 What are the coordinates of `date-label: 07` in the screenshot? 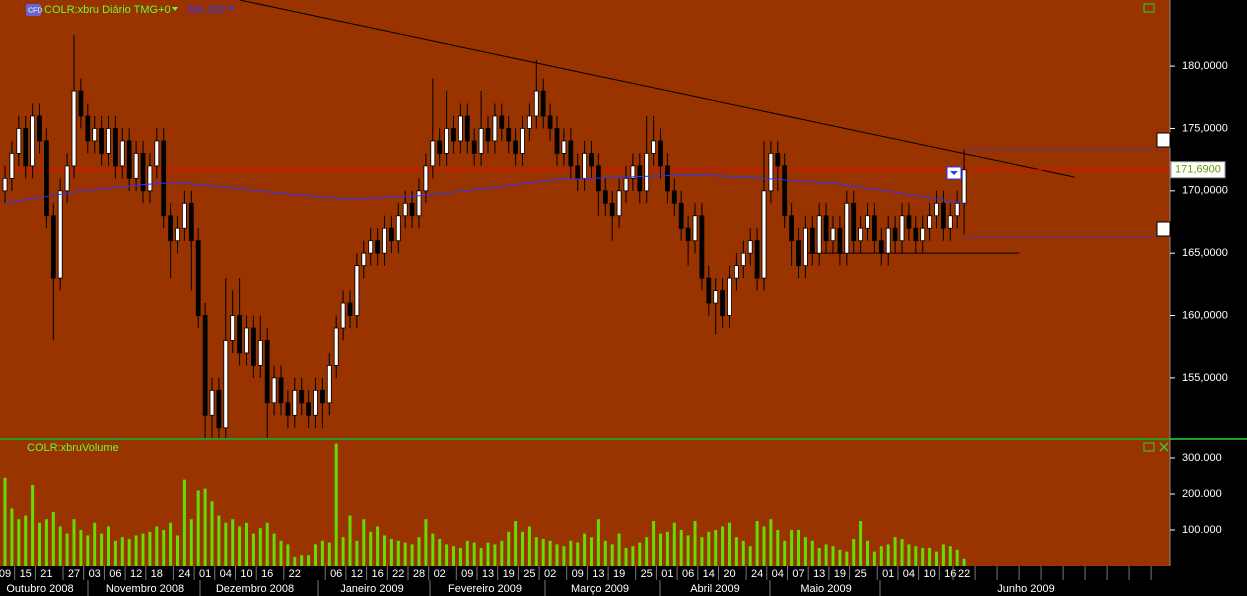 It's located at (798, 574).